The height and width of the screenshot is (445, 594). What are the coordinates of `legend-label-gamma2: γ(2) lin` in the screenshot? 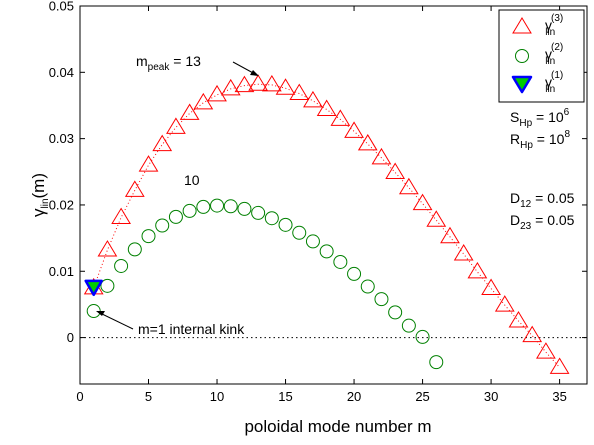 It's located at (554, 54).